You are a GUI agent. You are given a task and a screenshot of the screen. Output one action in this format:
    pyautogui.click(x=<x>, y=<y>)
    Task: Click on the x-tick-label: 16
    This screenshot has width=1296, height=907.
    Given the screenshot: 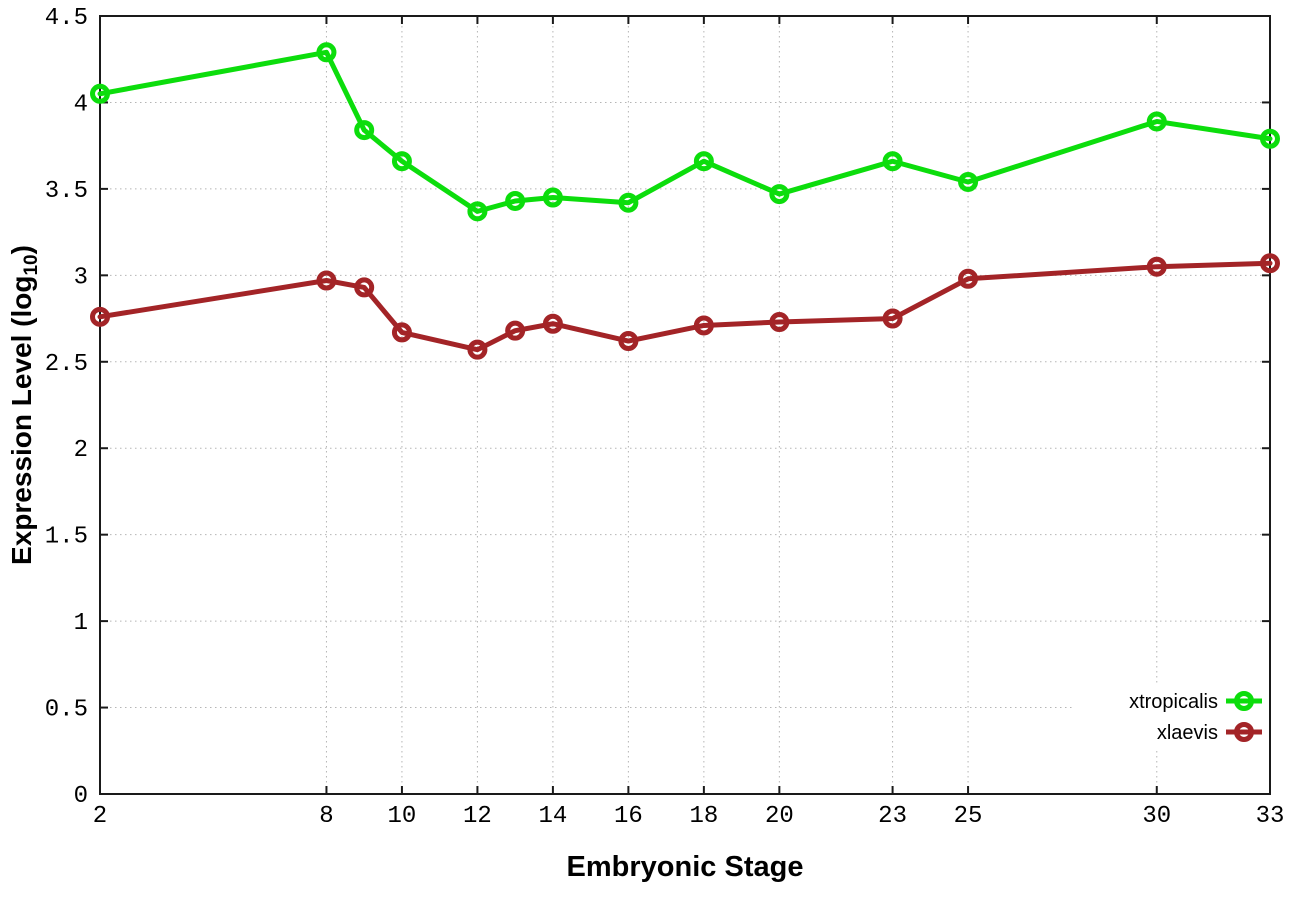 What is the action you would take?
    pyautogui.click(x=628, y=816)
    